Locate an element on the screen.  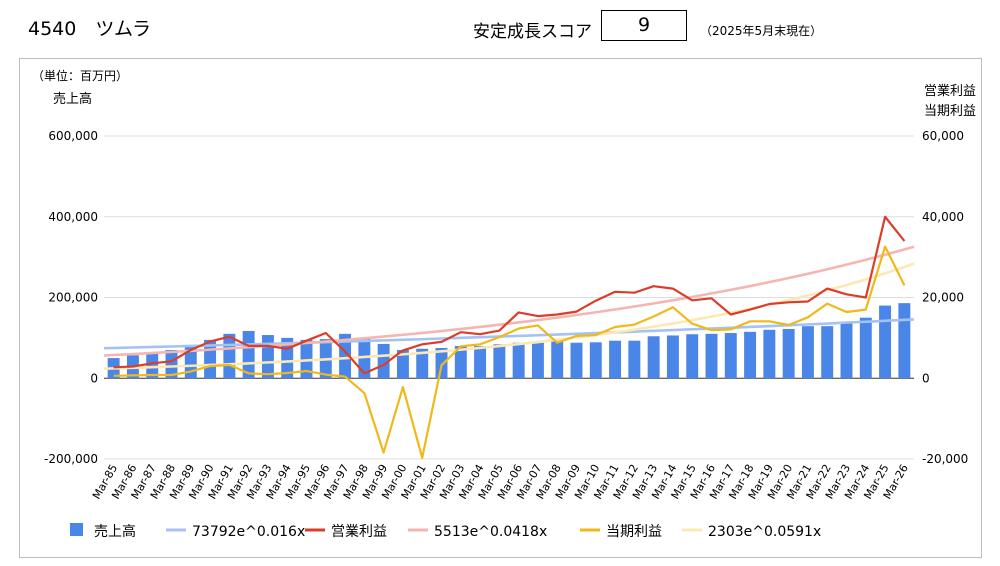
legend-label: 2303e^0.0591x is located at coordinates (764, 532).